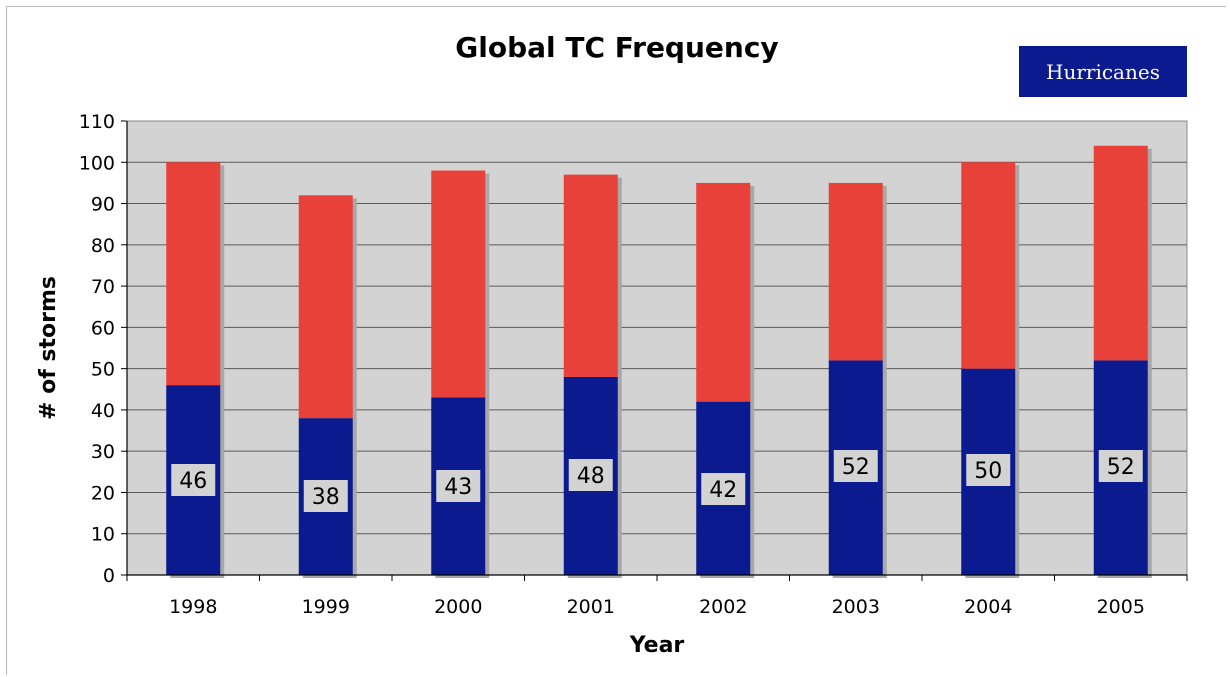 The height and width of the screenshot is (677, 1230). I want to click on legend: Hurricanes, so click(1103, 71).